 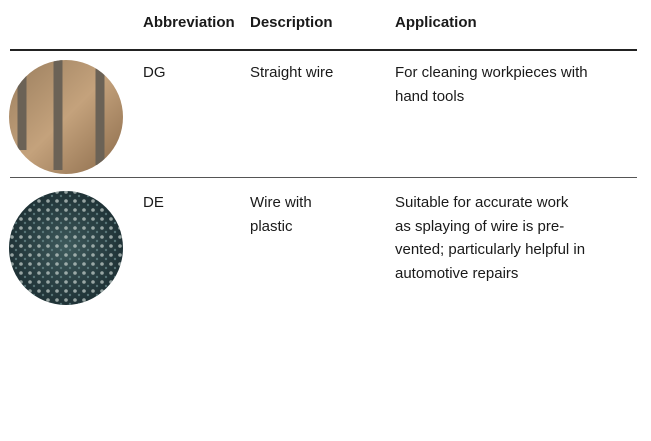 What do you see at coordinates (323, 177) in the screenshot?
I see `row-rule` at bounding box center [323, 177].